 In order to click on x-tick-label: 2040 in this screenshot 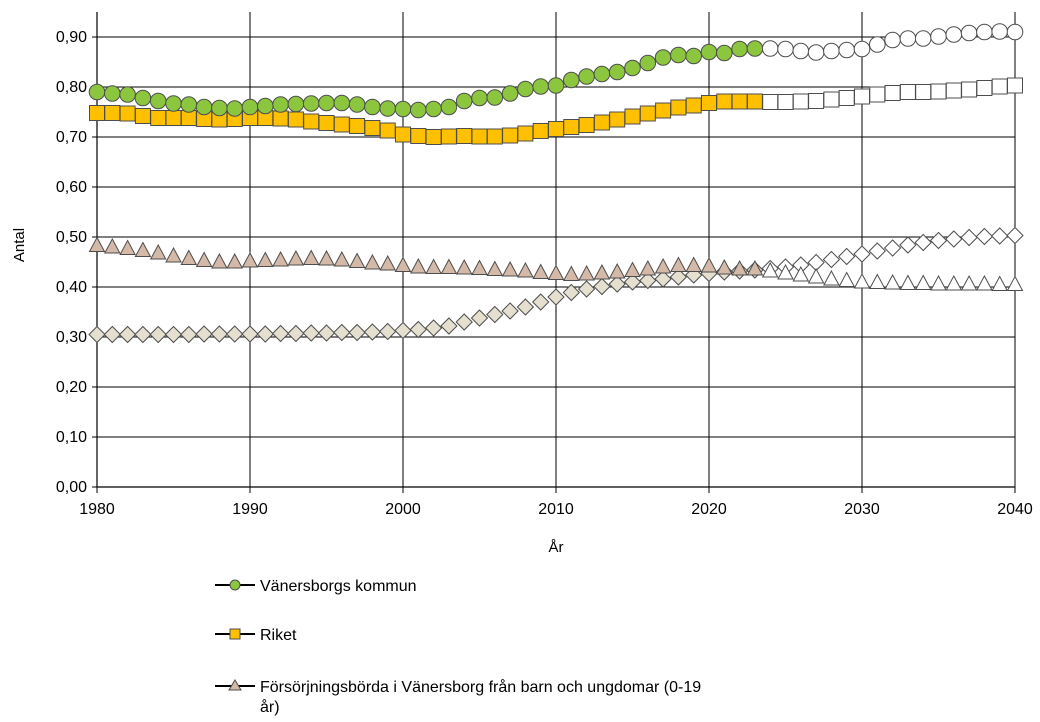, I will do `click(1015, 509)`.